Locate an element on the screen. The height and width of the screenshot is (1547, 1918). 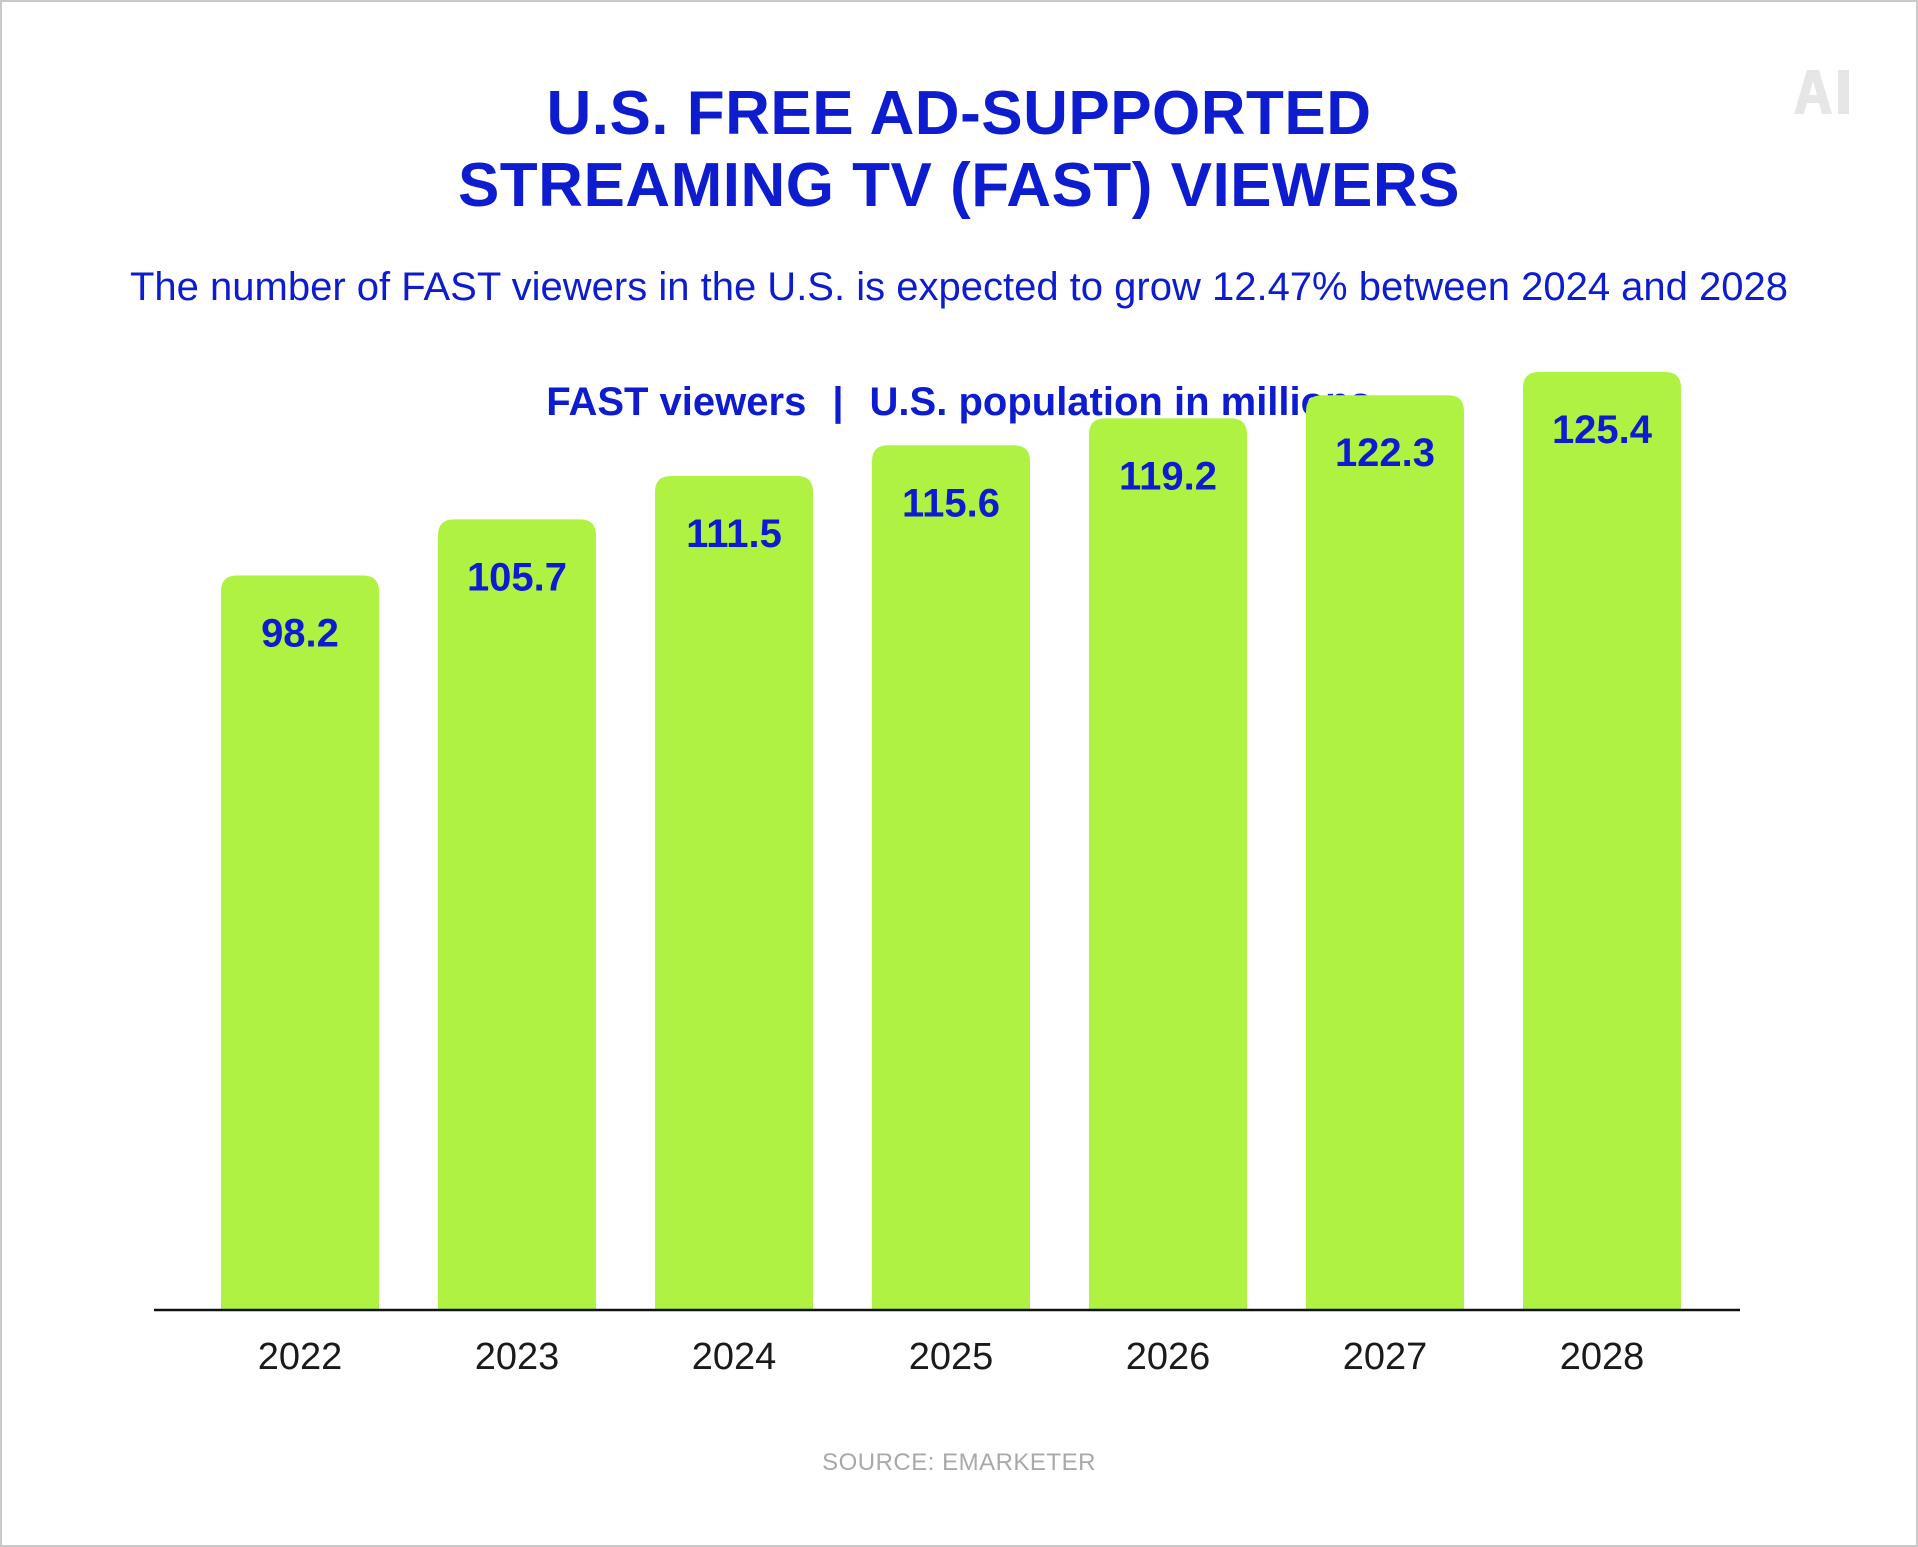
value-label-2028: 125.4 is located at coordinates (1602, 430).